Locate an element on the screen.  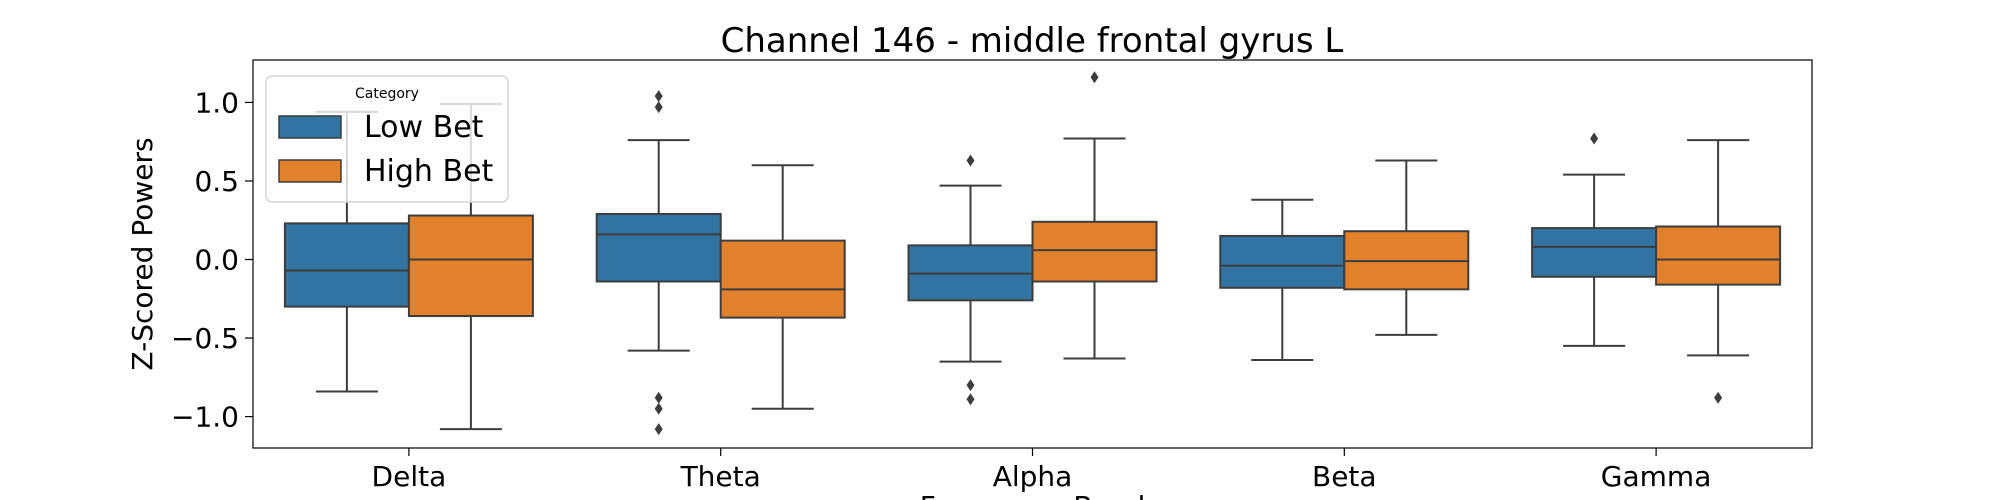
box-gamma-high-bet is located at coordinates (1718, 271).